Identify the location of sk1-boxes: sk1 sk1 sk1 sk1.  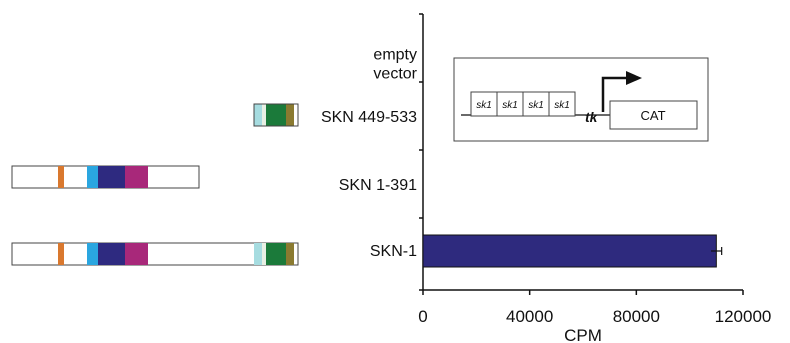
(523, 104).